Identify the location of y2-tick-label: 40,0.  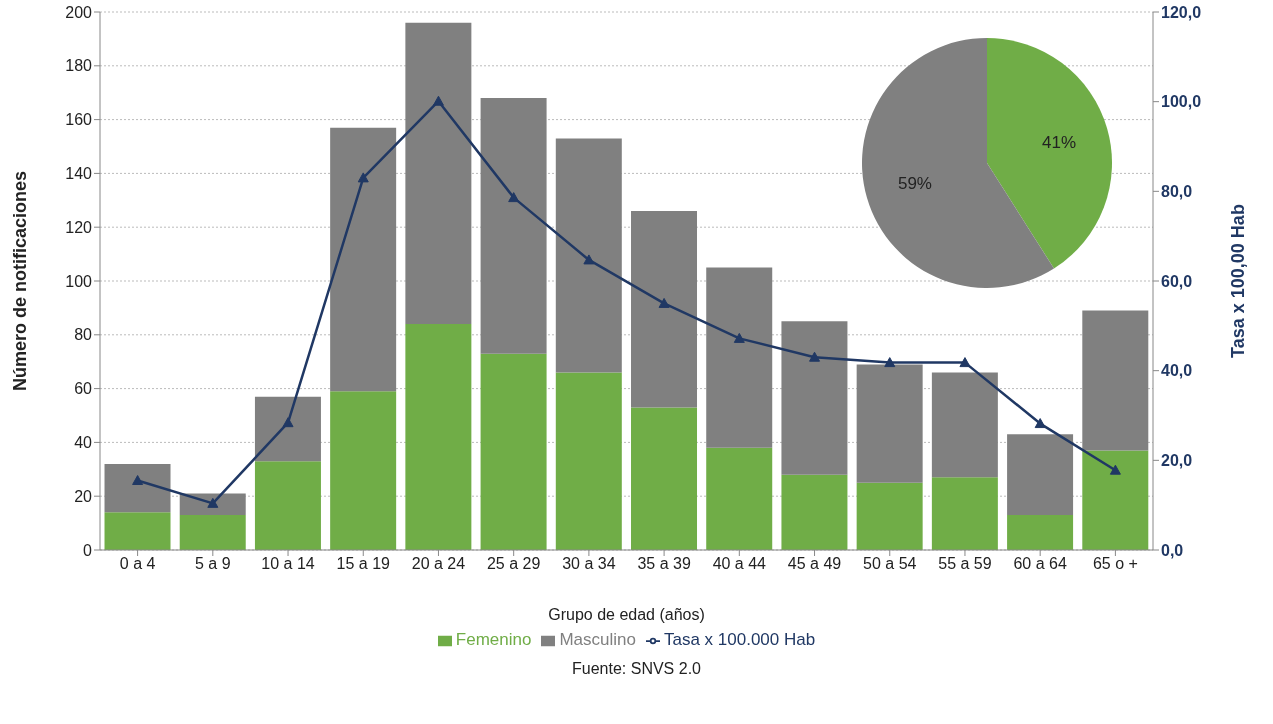
(1177, 371).